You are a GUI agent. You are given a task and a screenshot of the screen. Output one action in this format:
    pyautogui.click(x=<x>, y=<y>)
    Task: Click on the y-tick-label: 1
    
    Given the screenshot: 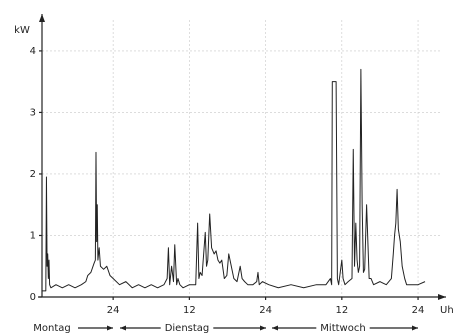 What is the action you would take?
    pyautogui.click(x=33, y=235)
    